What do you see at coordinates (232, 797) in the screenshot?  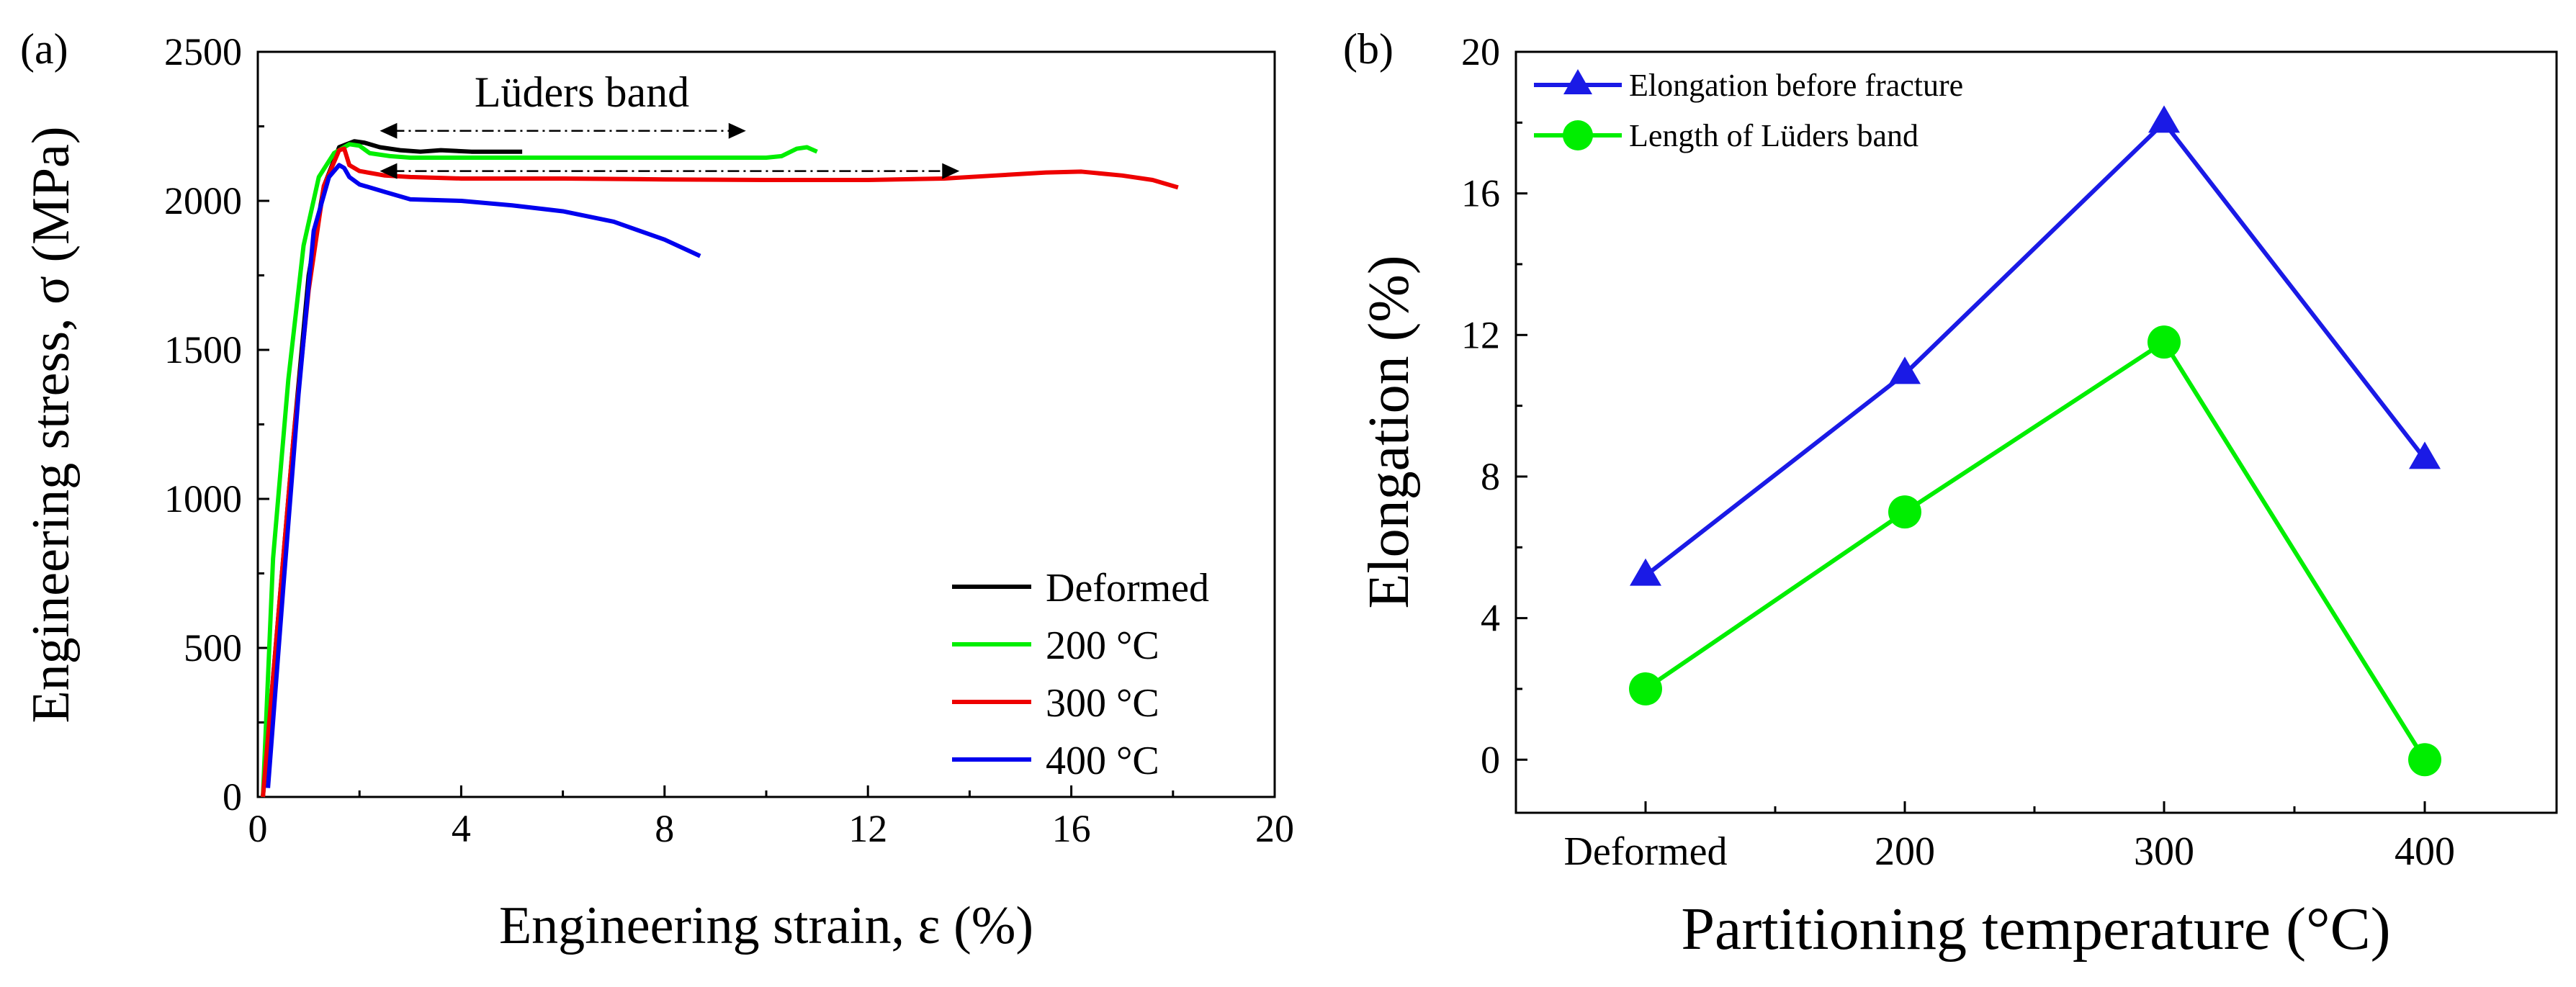 I see `y-tick-label-a: 0` at bounding box center [232, 797].